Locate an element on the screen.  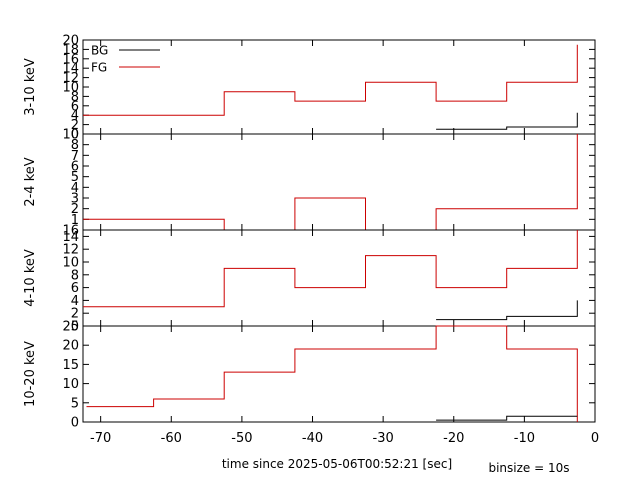
y-tick-label: 15 is located at coordinates (70, 365).